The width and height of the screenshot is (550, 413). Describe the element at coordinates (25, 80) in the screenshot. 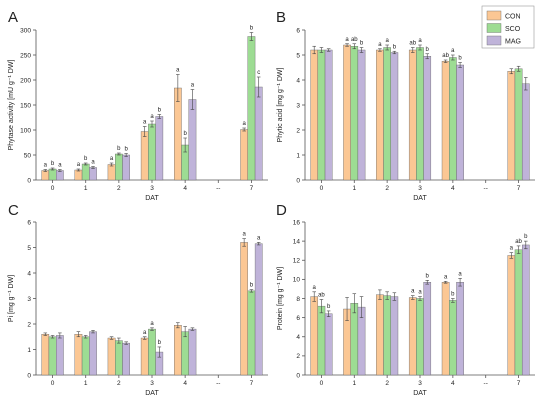

I see `y-tick-label: 200` at that location.